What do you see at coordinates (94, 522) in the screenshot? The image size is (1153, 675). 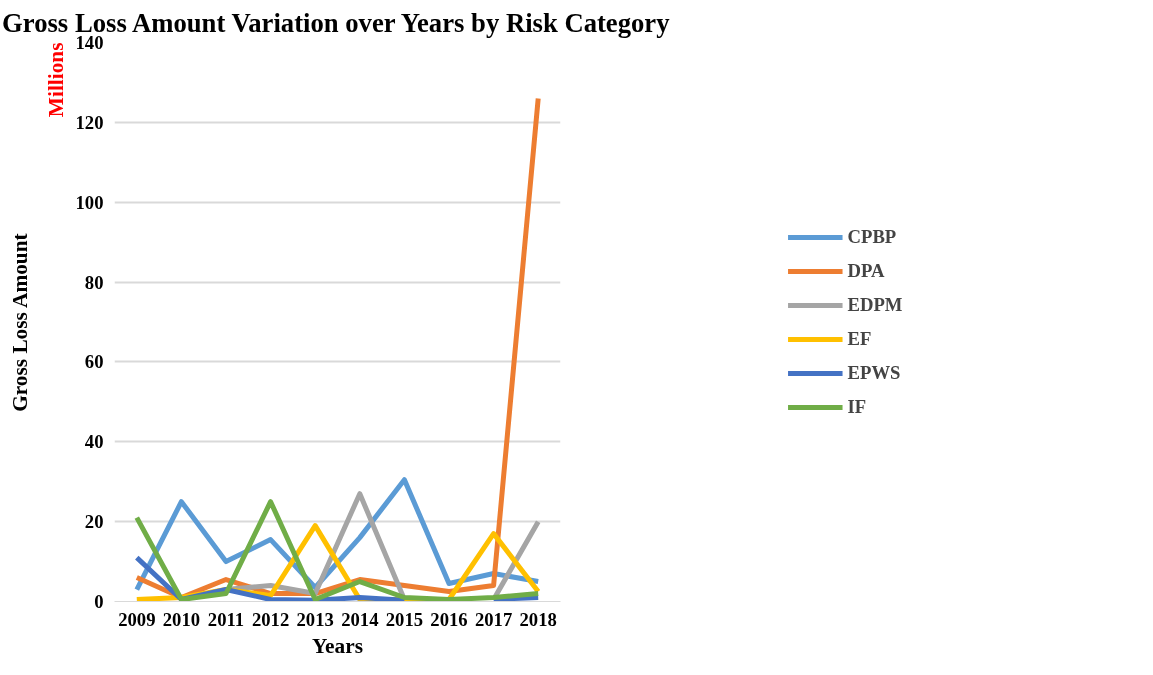 I see `y-tick-label: 20` at bounding box center [94, 522].